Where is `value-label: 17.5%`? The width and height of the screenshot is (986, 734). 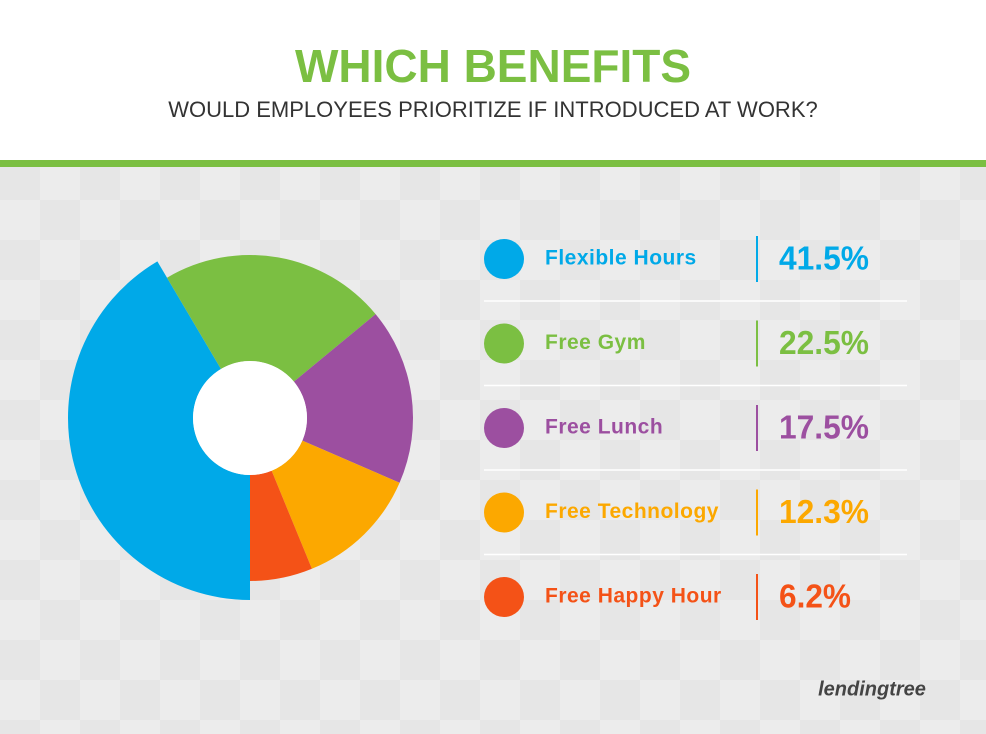 value-label: 17.5% is located at coordinates (824, 427).